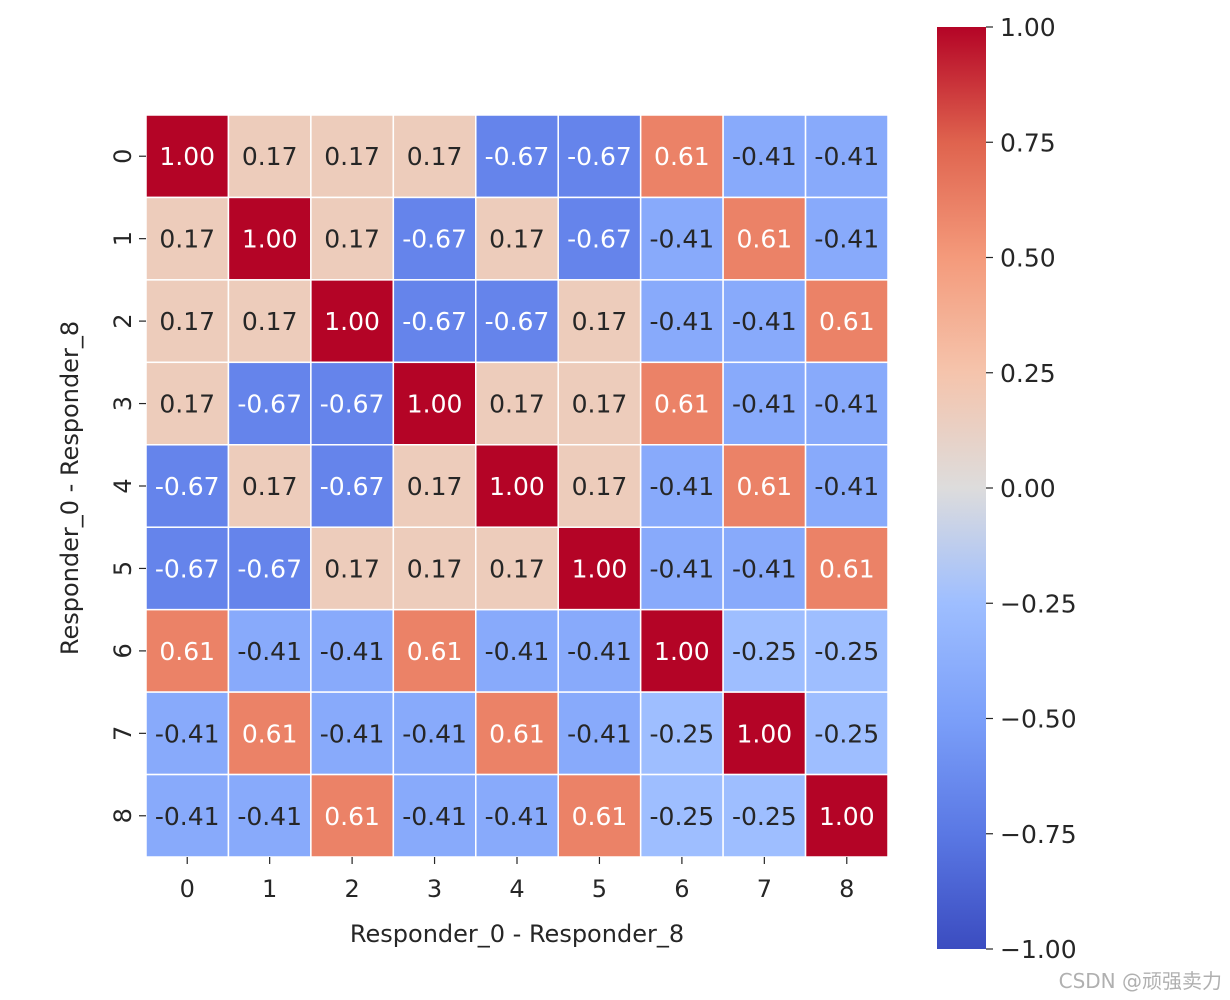 The height and width of the screenshot is (1000, 1230). Describe the element at coordinates (846, 733) in the screenshot. I see `cell-value-label-7-8: -0.25` at that location.